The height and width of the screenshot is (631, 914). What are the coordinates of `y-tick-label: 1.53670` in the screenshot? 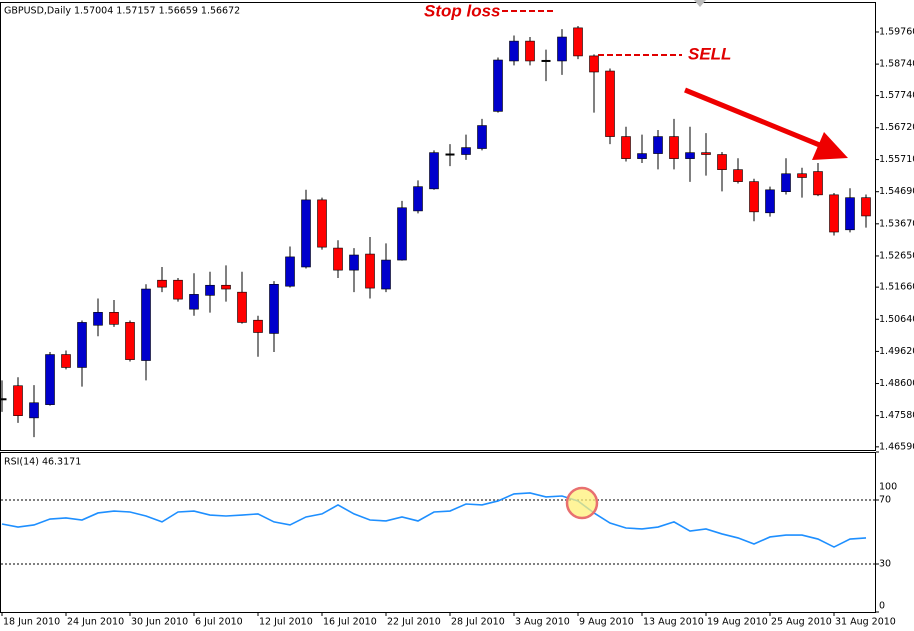 It's located at (896, 223).